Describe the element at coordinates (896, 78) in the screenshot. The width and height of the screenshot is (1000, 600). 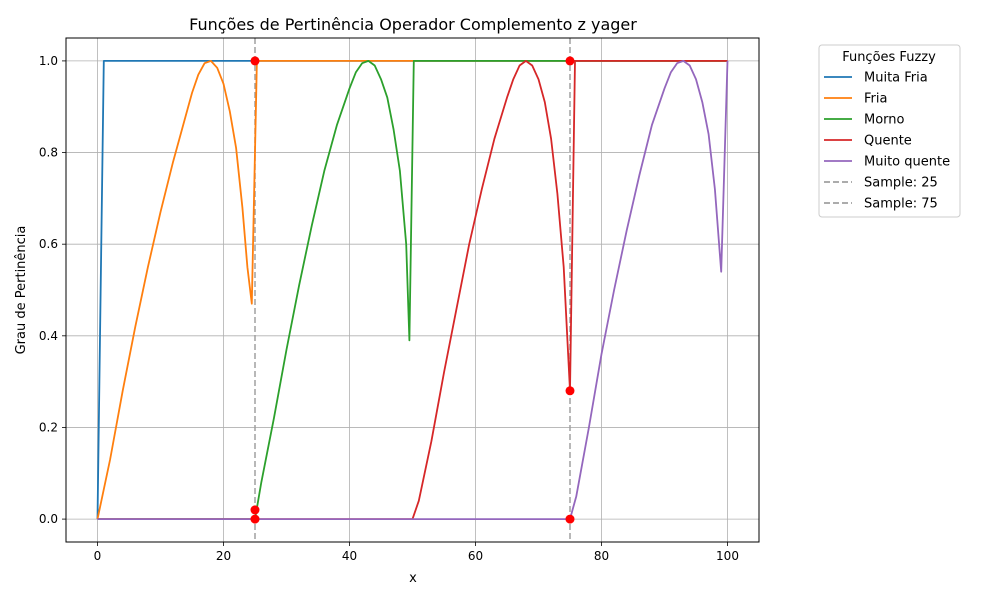
I see `legend-entry-label: Muita Fria` at that location.